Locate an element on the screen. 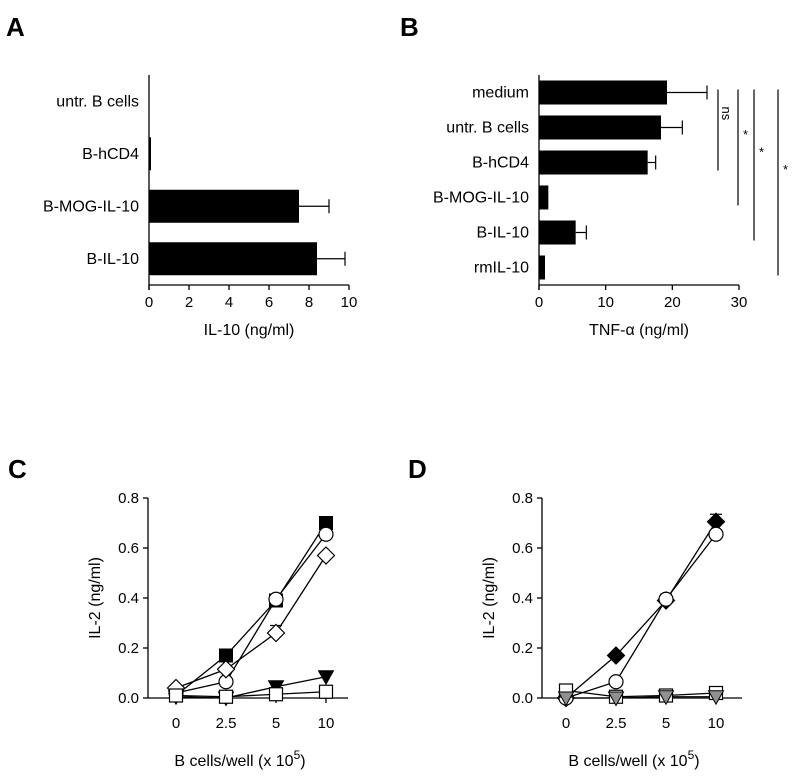  x-tick-label: 6 is located at coordinates (269, 302).